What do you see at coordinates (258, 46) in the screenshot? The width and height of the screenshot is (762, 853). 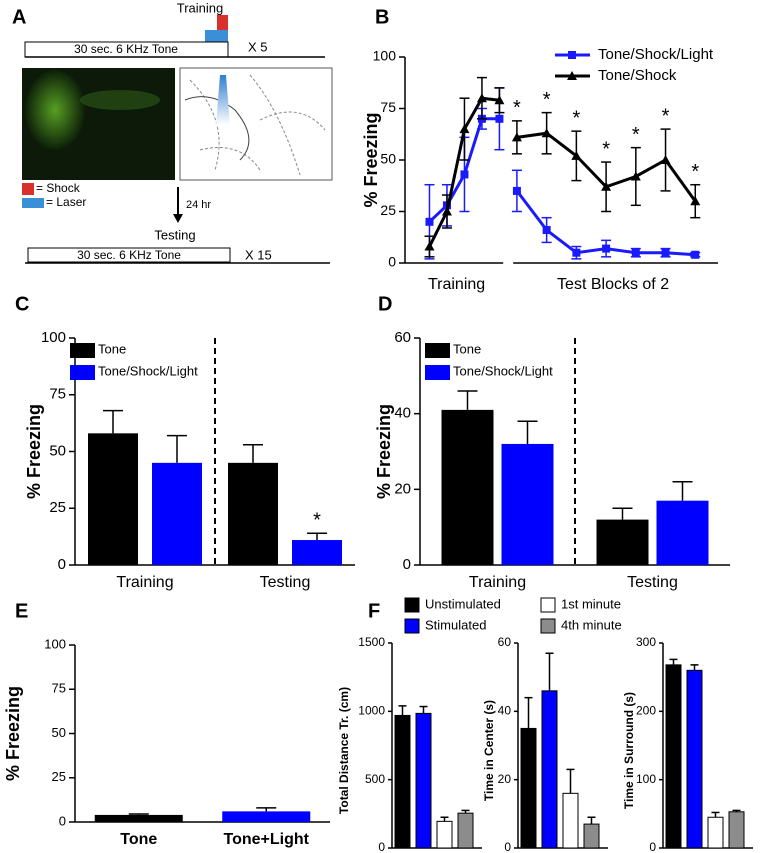 I see `repetitions: X 5` at bounding box center [258, 46].